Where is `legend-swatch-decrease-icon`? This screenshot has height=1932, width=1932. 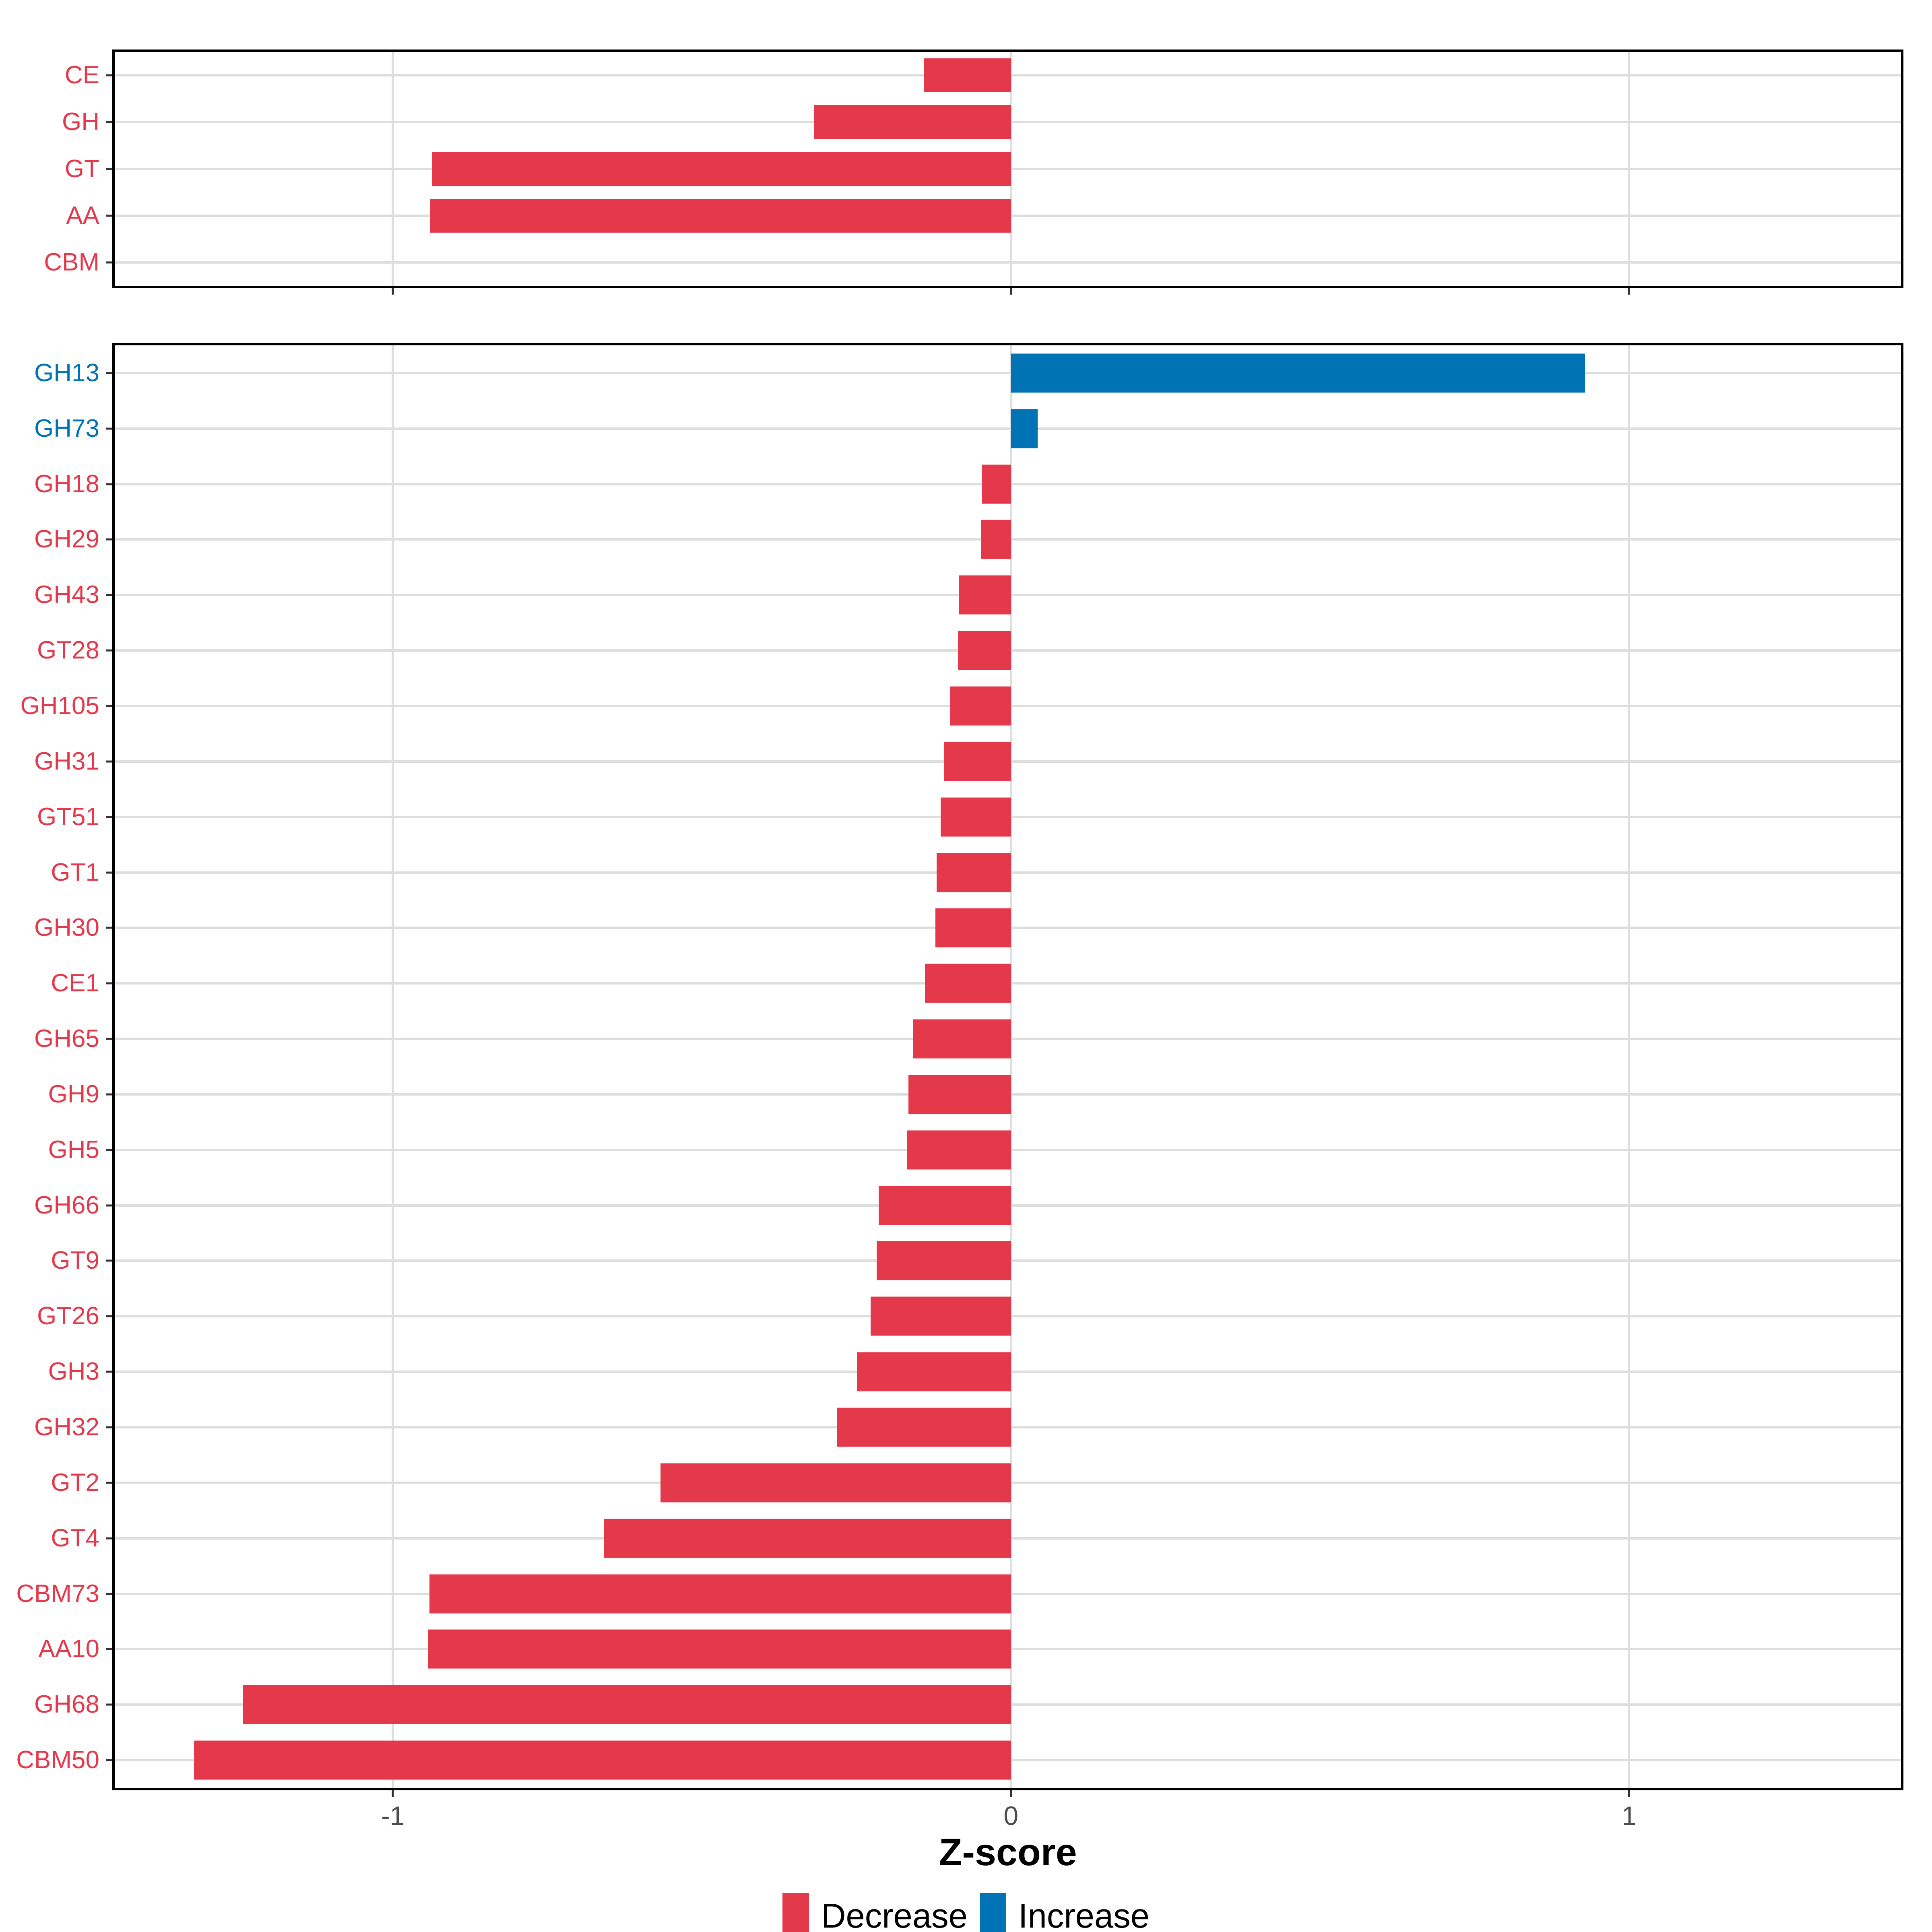
legend-swatch-decrease-icon is located at coordinates (795, 1912).